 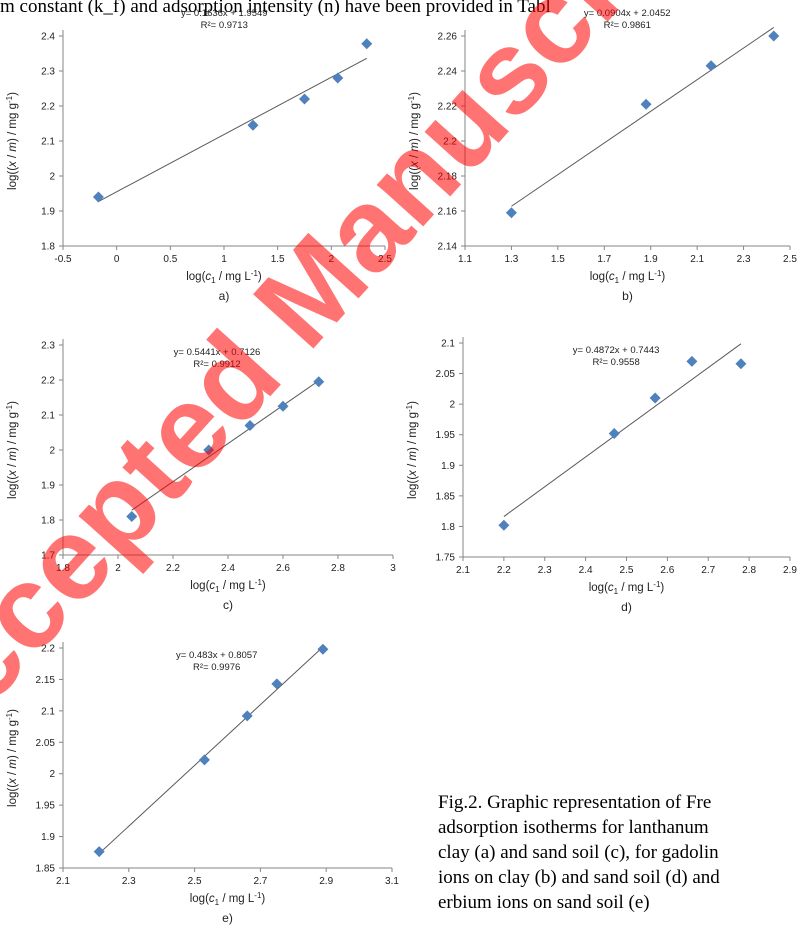 I want to click on y-tick-label: 2.16, so click(x=448, y=212).